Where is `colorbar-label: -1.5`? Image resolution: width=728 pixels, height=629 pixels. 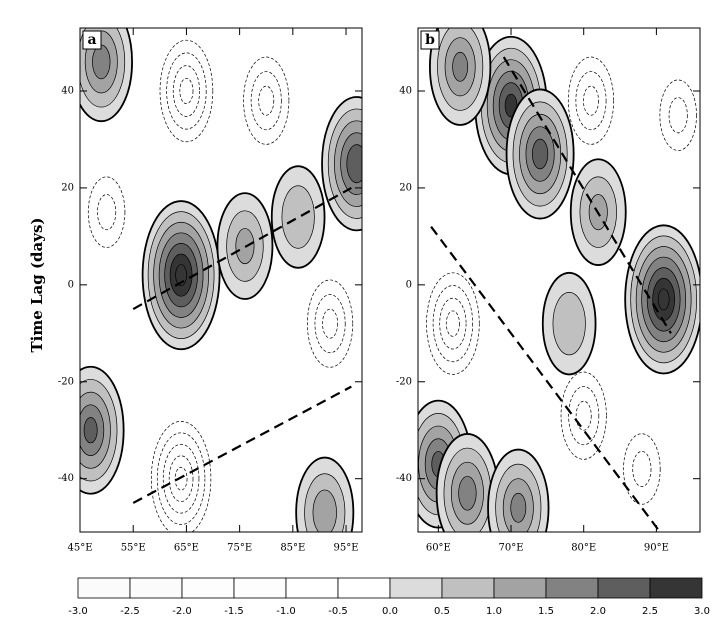 colorbar-label: -1.5 is located at coordinates (234, 611).